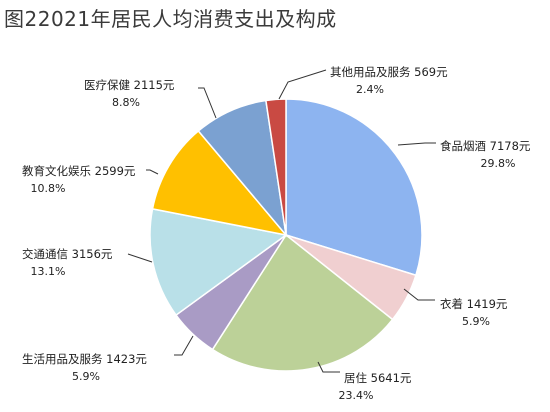 Image resolution: width=550 pixels, height=412 pixels. Describe the element at coordinates (67, 254) in the screenshot. I see `slice-label-5: 交通通信 3156元` at that location.